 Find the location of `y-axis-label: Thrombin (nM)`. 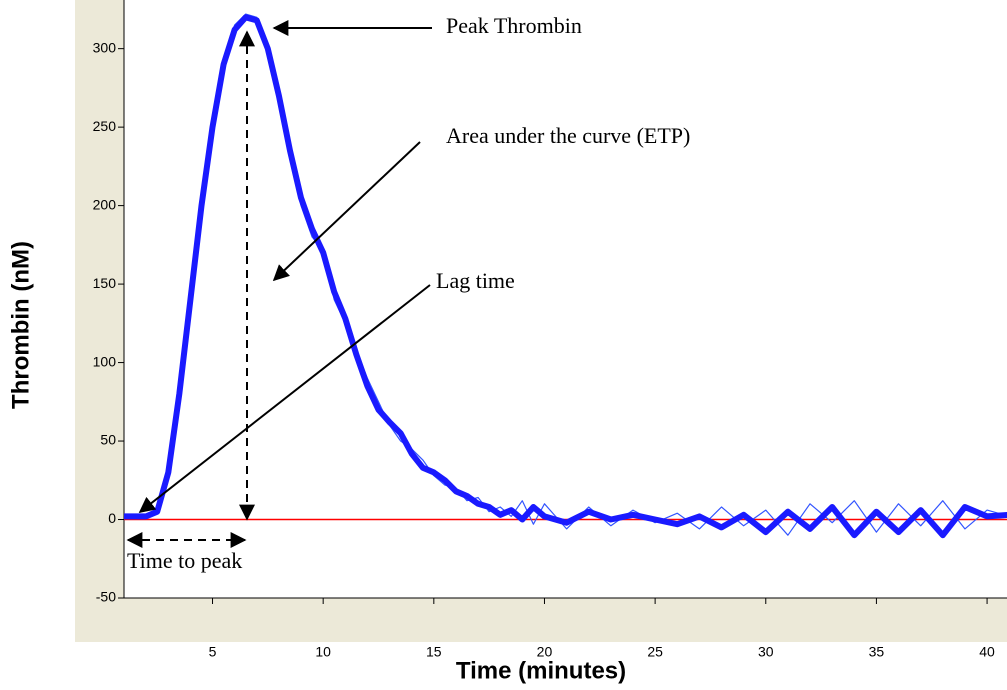

y-axis-label: Thrombin (nM) is located at coordinates (20, 325).